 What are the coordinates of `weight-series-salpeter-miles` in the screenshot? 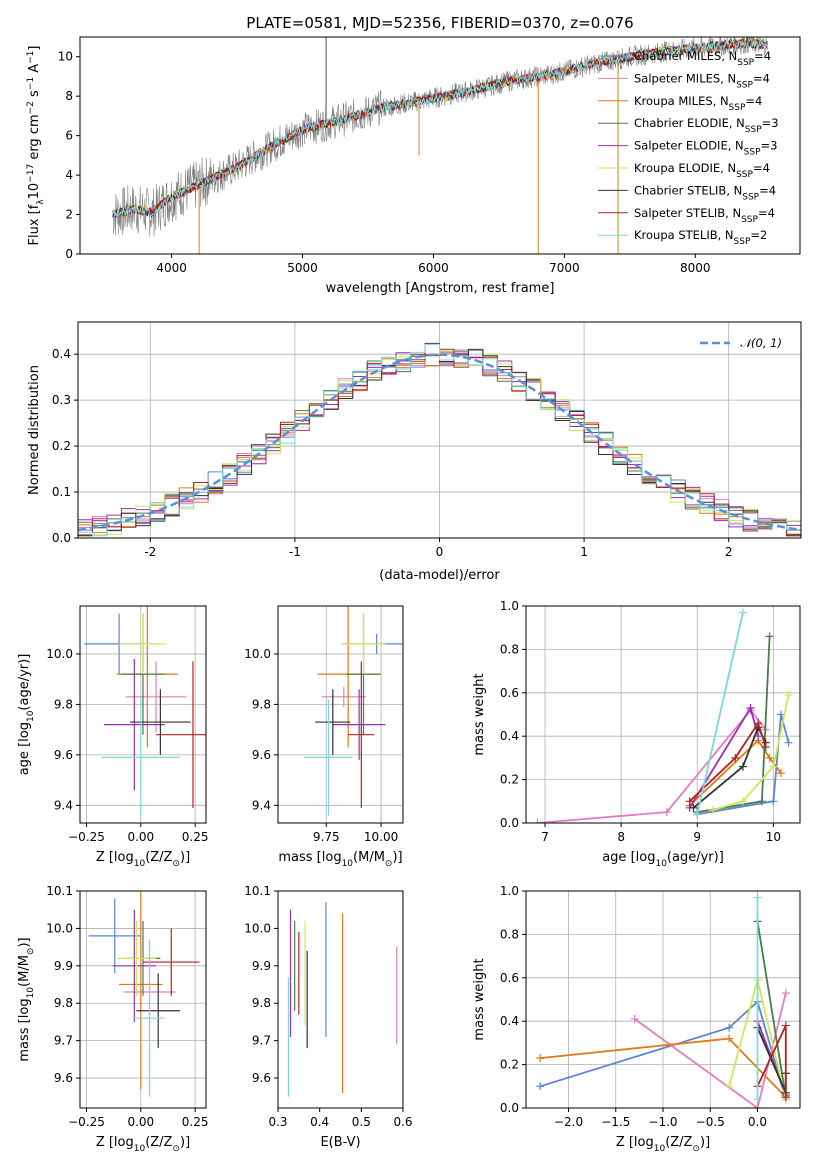 It's located at (710, 1048).